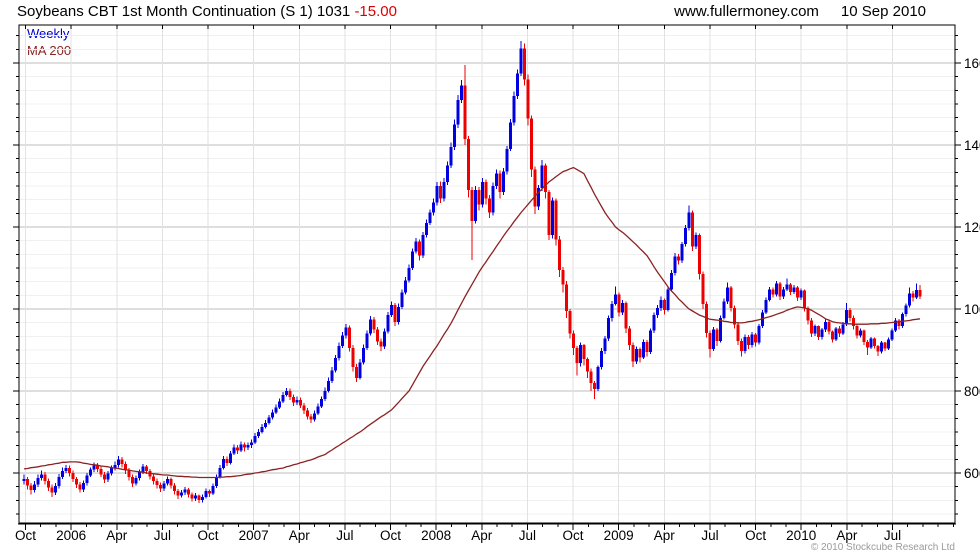  Describe the element at coordinates (800, 11) in the screenshot. I see `header-right: www.fullermoney.com 10 Sep 2010` at that location.